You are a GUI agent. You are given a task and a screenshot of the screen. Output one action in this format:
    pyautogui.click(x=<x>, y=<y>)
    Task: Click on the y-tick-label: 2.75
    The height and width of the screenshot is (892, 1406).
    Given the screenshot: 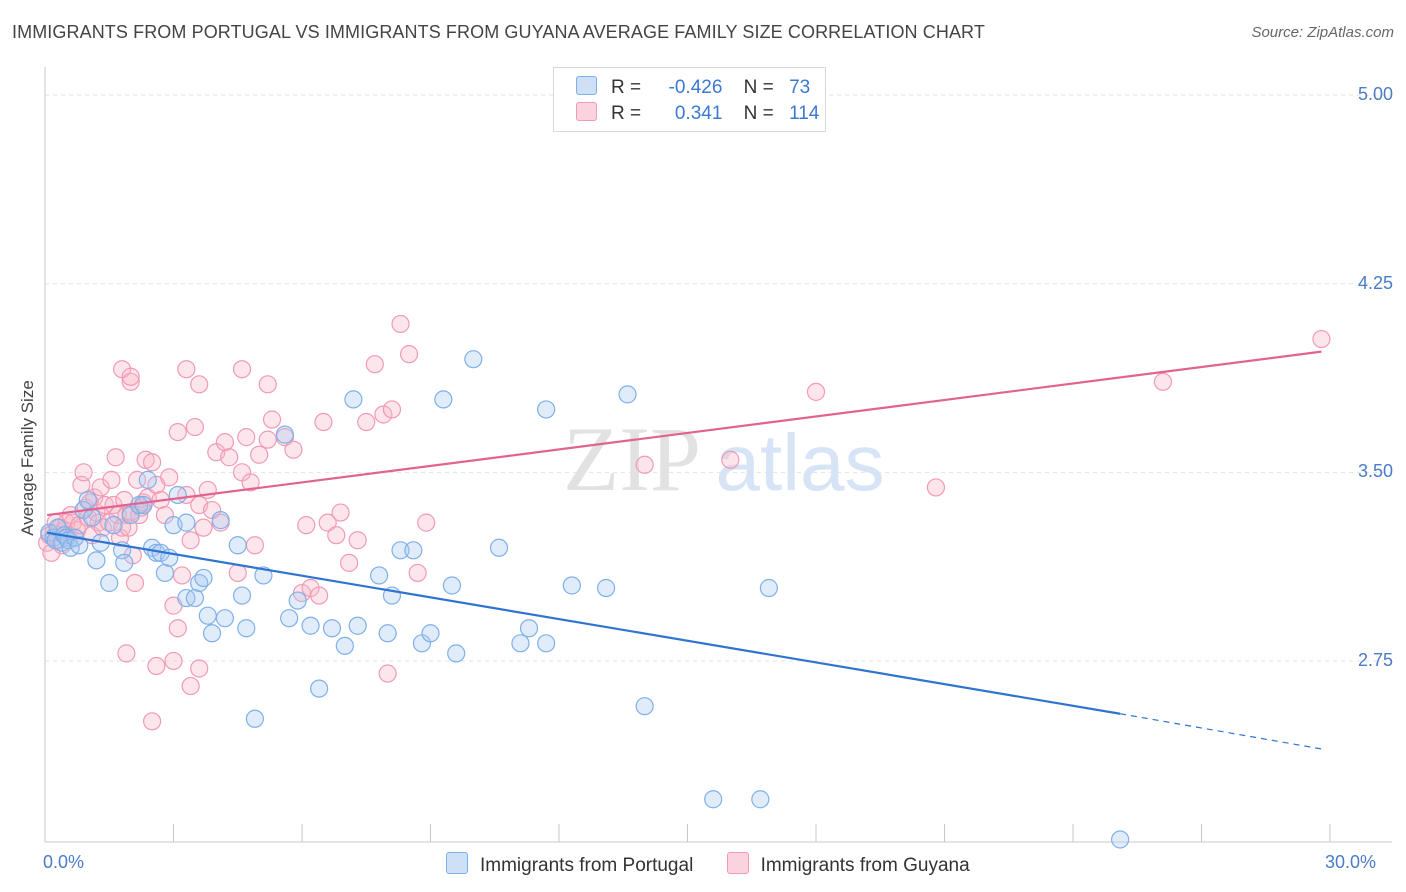 What is the action you would take?
    pyautogui.click(x=1375, y=659)
    